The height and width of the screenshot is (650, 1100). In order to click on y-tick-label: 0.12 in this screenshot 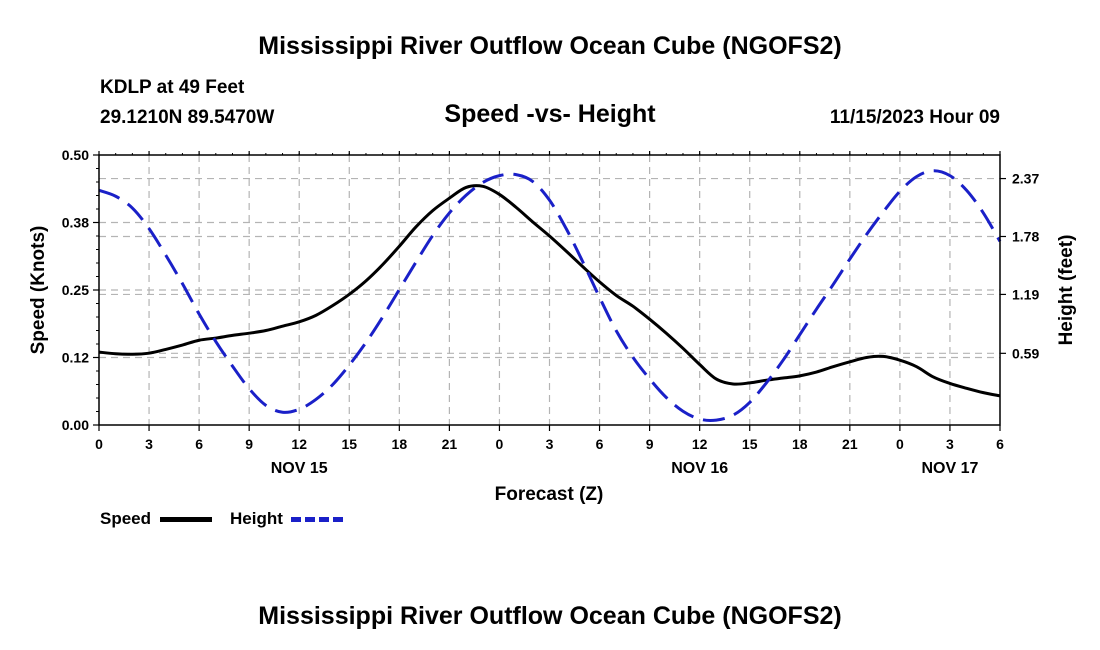, I will do `click(75, 358)`.